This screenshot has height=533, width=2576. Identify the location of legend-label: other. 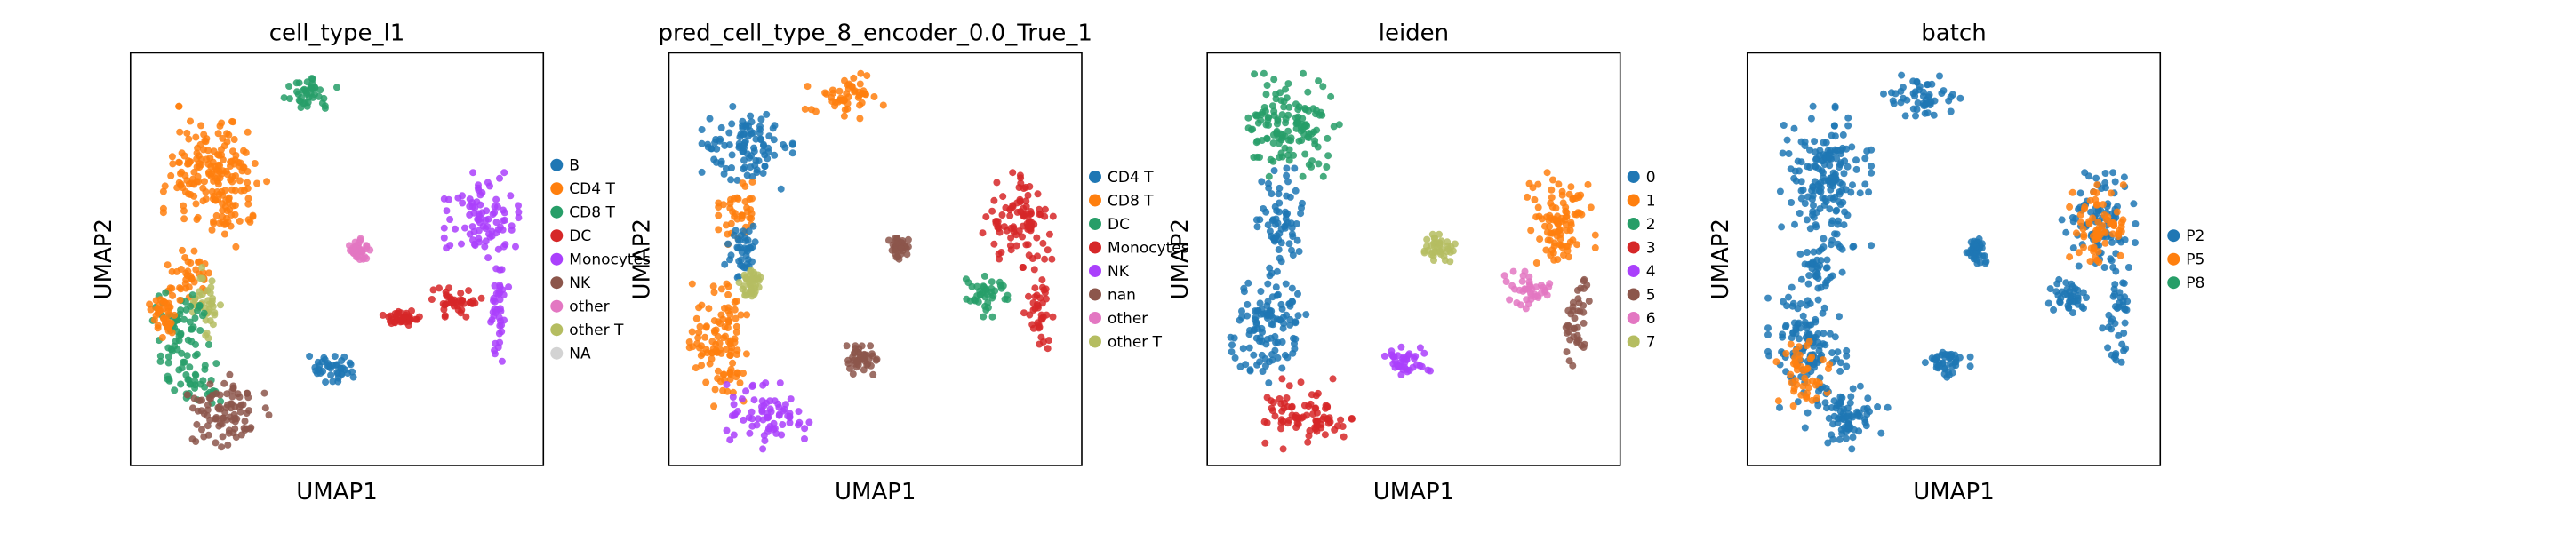
(1128, 319).